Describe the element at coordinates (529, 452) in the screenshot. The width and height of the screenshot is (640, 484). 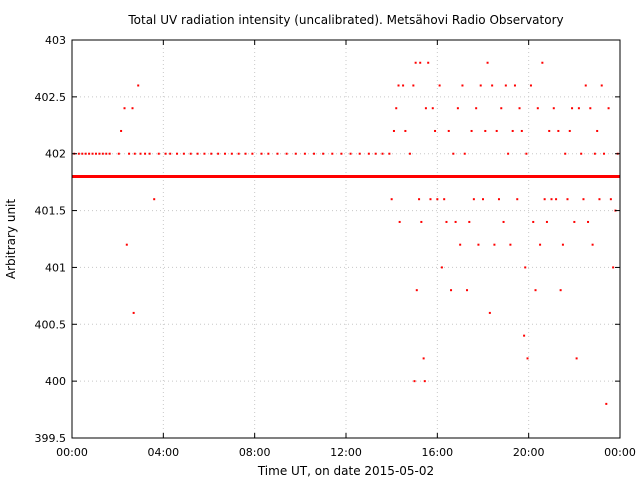
I see `x-tick-label: 20:00` at that location.